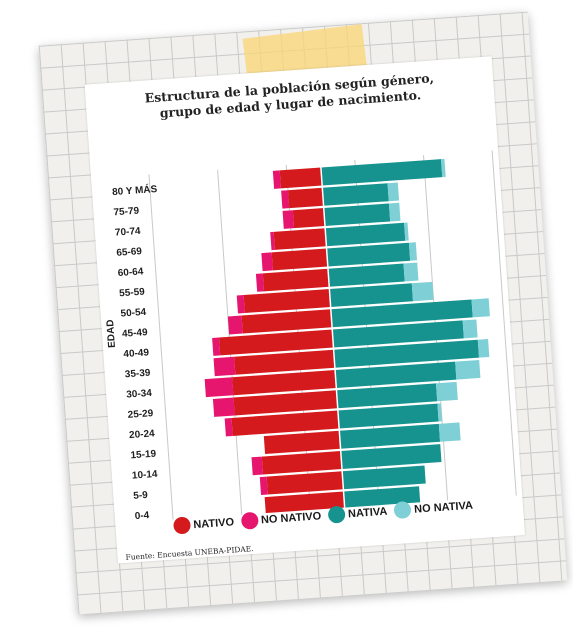 The image size is (573, 627). I want to click on x-tick-label-5: 5, so click(517, 512).